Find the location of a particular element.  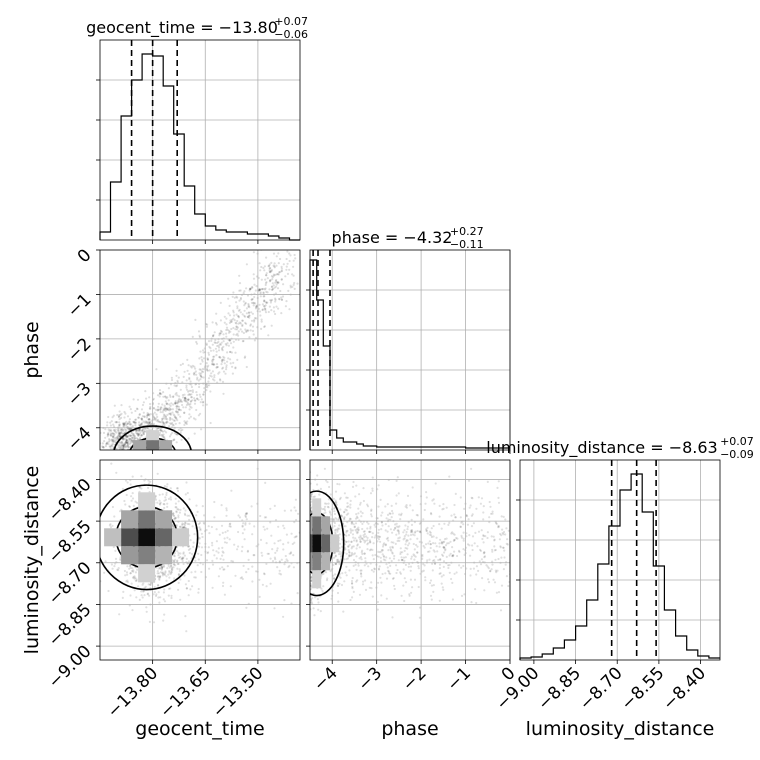

density-cell is located at coordinates (335, 543).